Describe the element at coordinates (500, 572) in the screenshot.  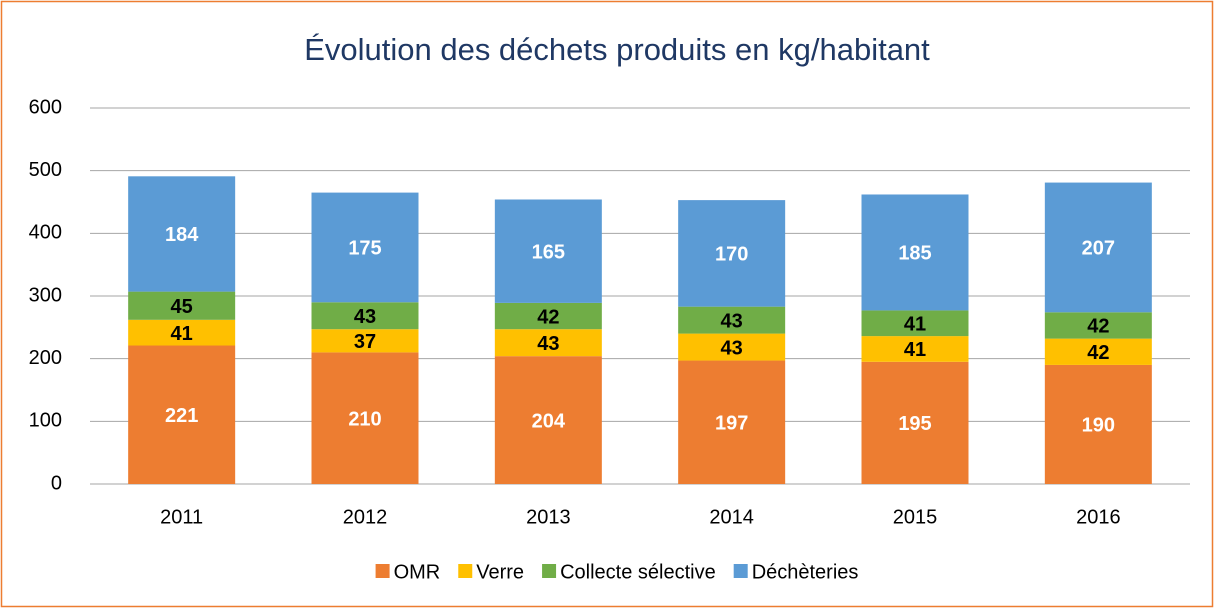
I see `legend-label: Verre` at that location.